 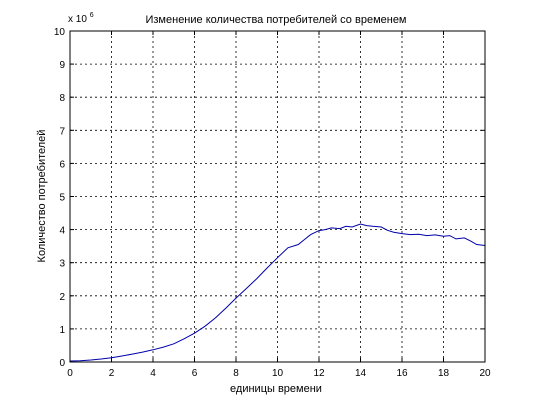 What do you see at coordinates (485, 373) in the screenshot?
I see `x-tick-label: 20` at bounding box center [485, 373].